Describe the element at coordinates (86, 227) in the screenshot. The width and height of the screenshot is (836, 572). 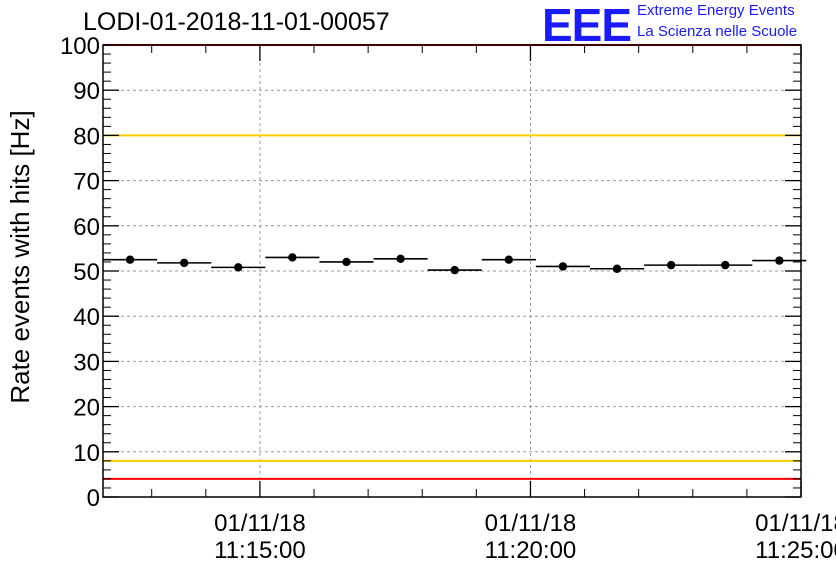
I see `y-tick-label: 60` at that location.